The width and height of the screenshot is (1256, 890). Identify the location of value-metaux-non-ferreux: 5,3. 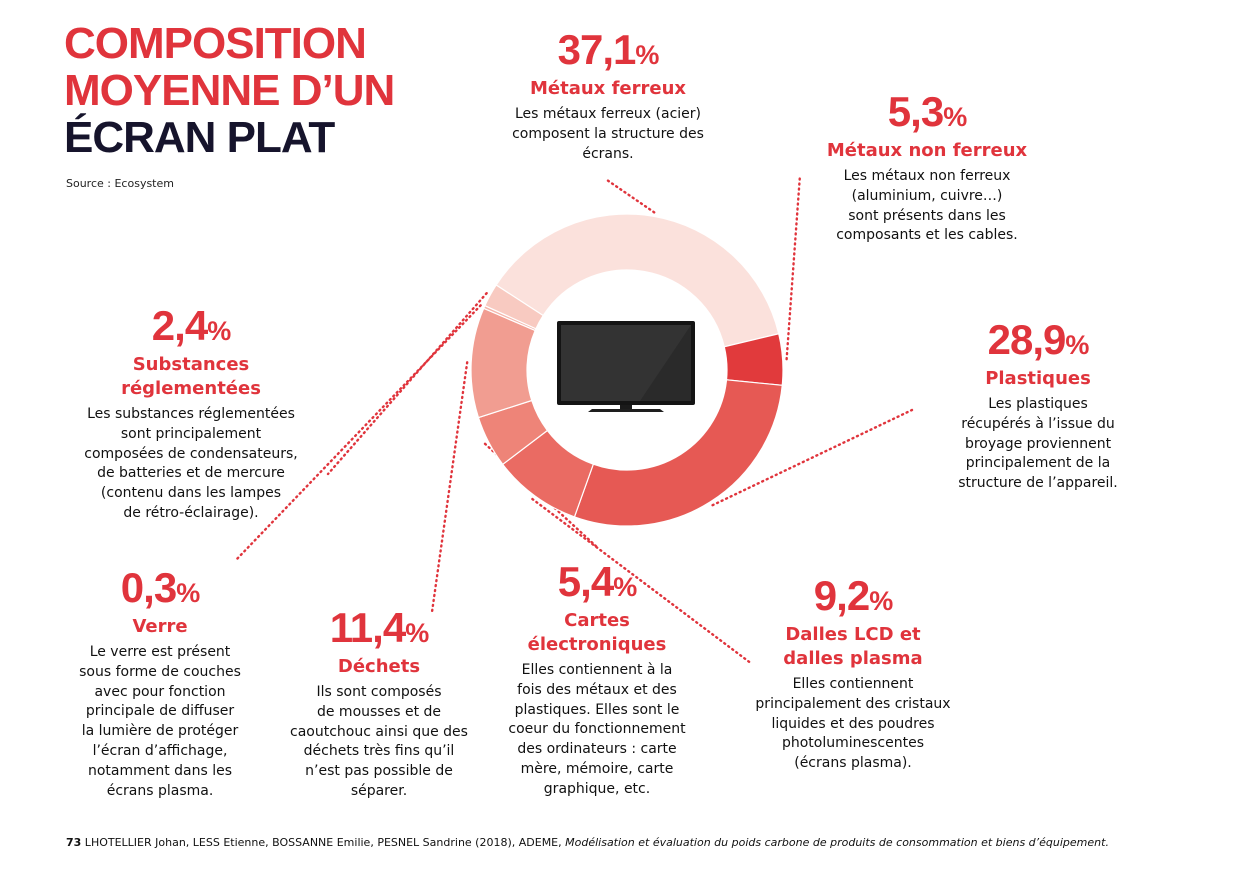
(915, 111).